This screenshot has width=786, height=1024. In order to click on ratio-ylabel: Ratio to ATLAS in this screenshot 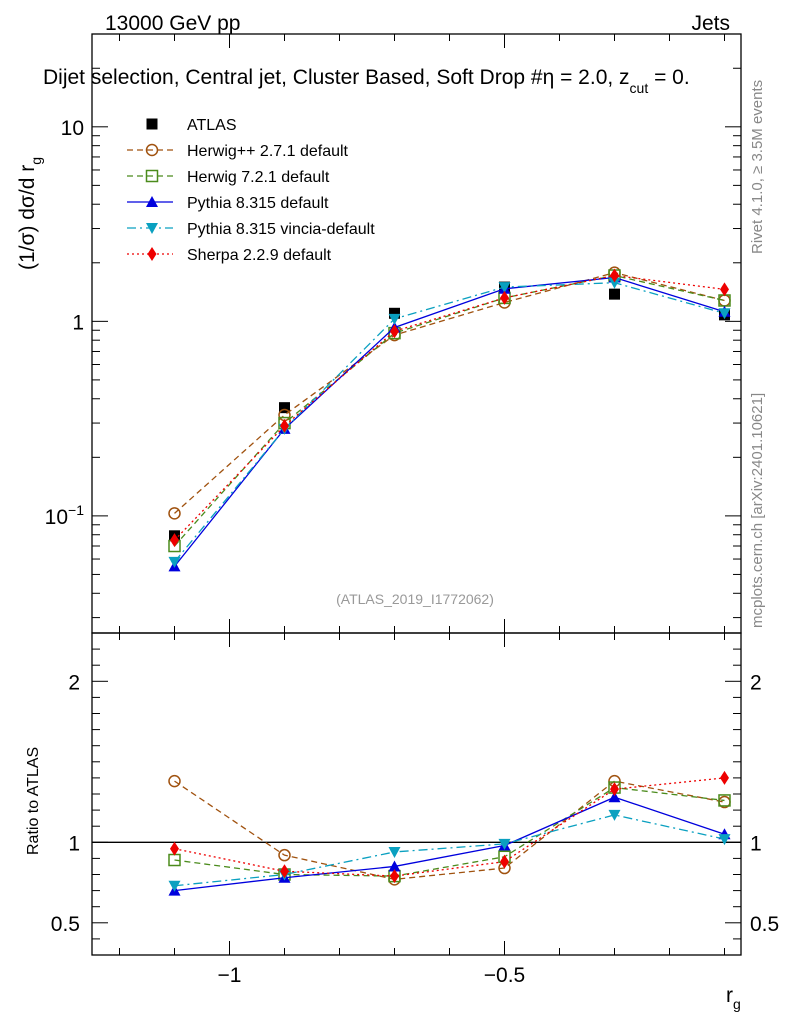, I will do `click(33, 801)`.